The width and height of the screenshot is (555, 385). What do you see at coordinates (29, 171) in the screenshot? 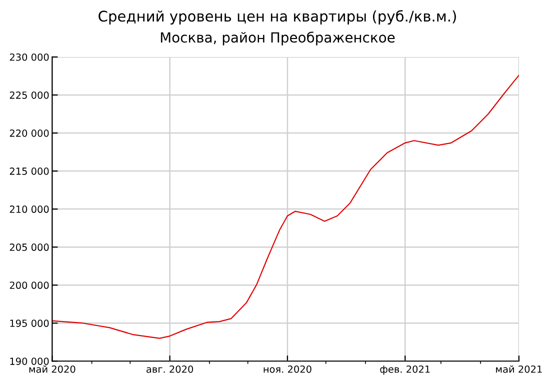
I see `y-tick-label: 215 000` at bounding box center [29, 171].